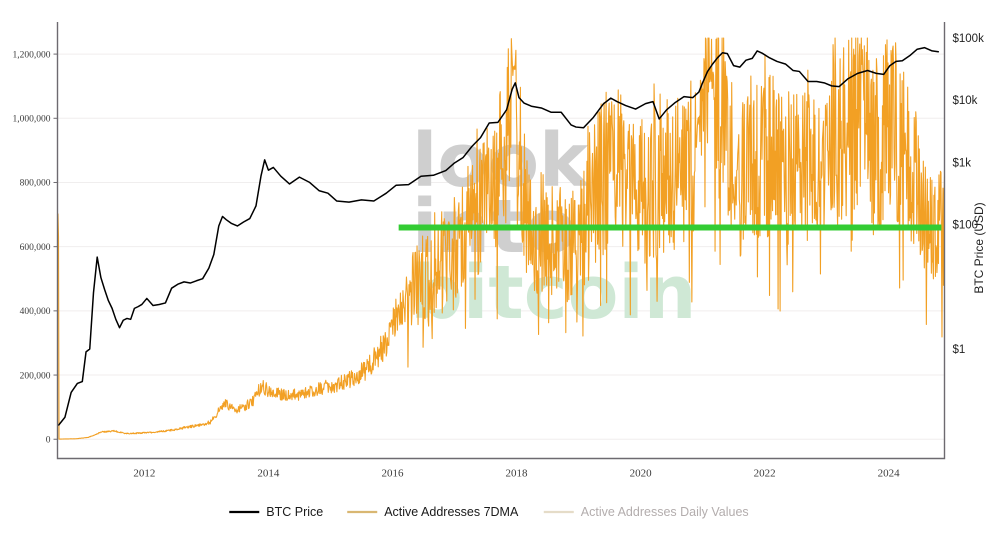  Describe the element at coordinates (962, 163) in the screenshot. I see `y-axis-right-tick-label: $1k` at that location.